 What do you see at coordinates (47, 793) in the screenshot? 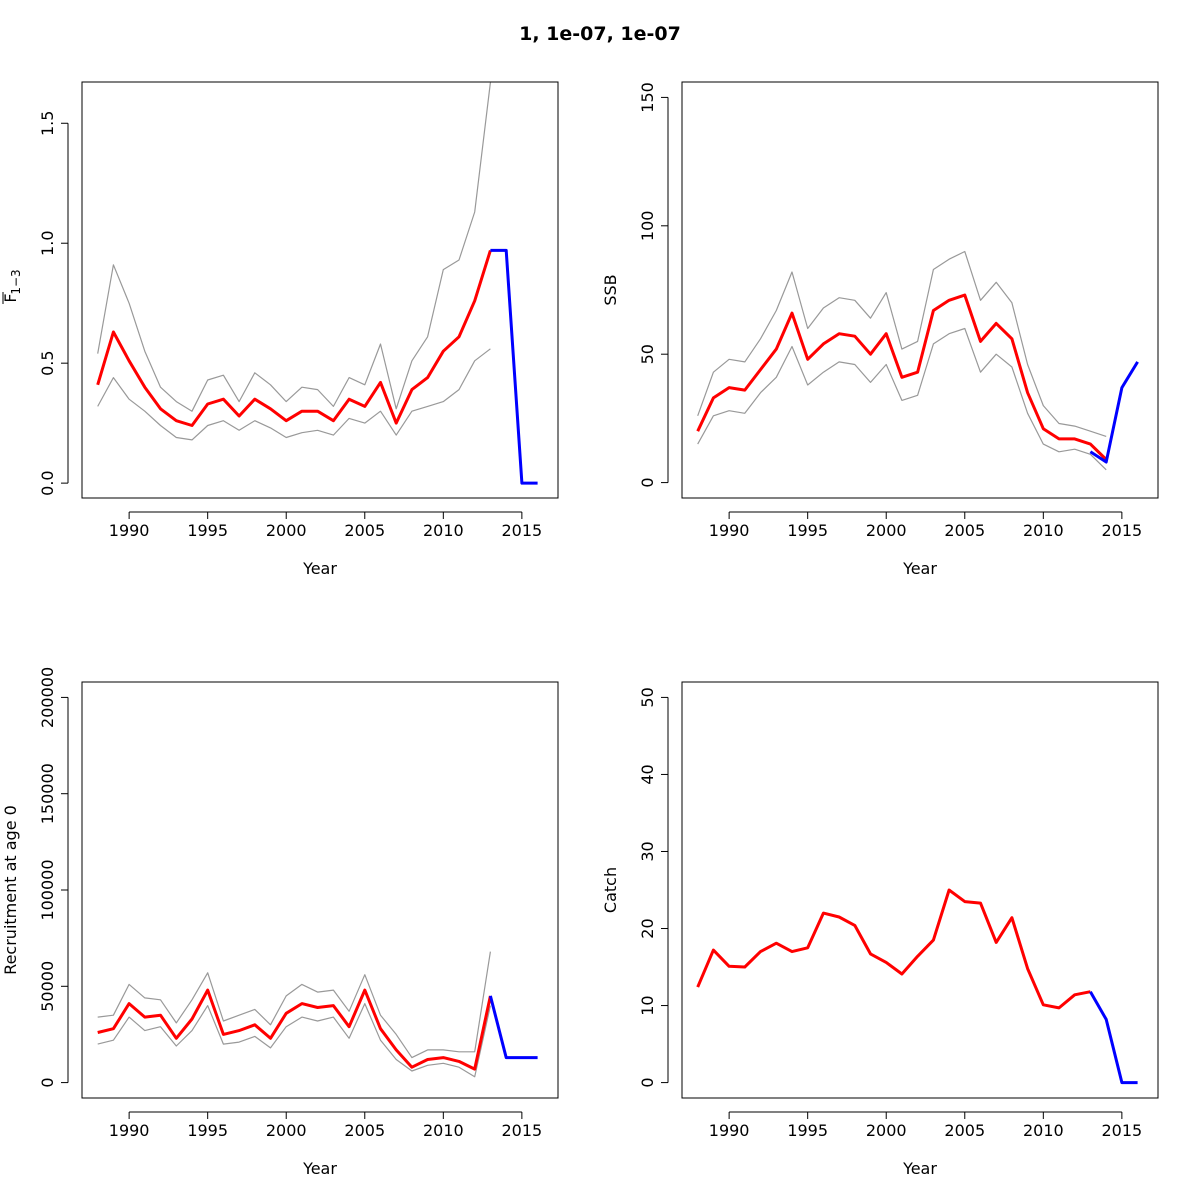
I see `y-tick-label: 150000` at bounding box center [47, 793].